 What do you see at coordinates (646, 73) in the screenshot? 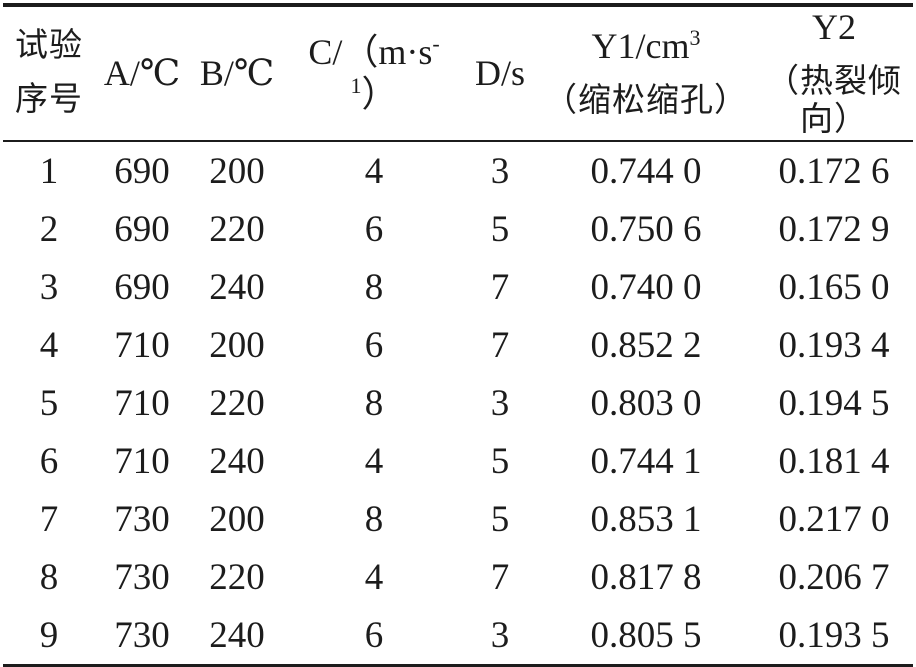
I see `header-response-y1: Y1/cm3 （缩松缩孔）` at bounding box center [646, 73].